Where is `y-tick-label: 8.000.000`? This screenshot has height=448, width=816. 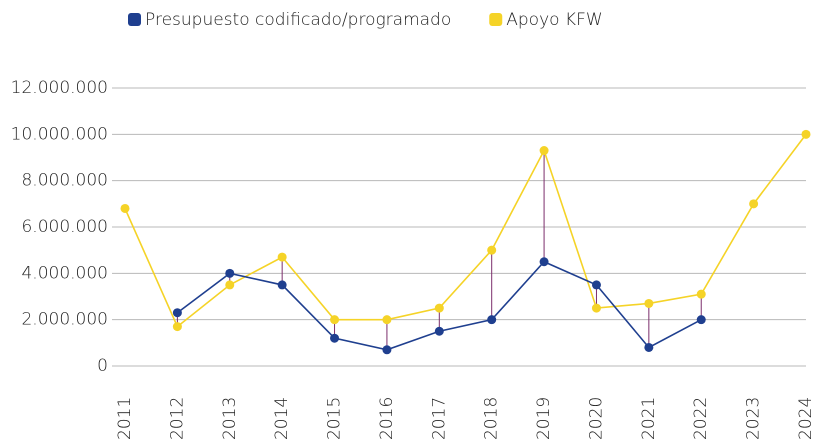
y-tick-label: 8.000.000 is located at coordinates (64, 181).